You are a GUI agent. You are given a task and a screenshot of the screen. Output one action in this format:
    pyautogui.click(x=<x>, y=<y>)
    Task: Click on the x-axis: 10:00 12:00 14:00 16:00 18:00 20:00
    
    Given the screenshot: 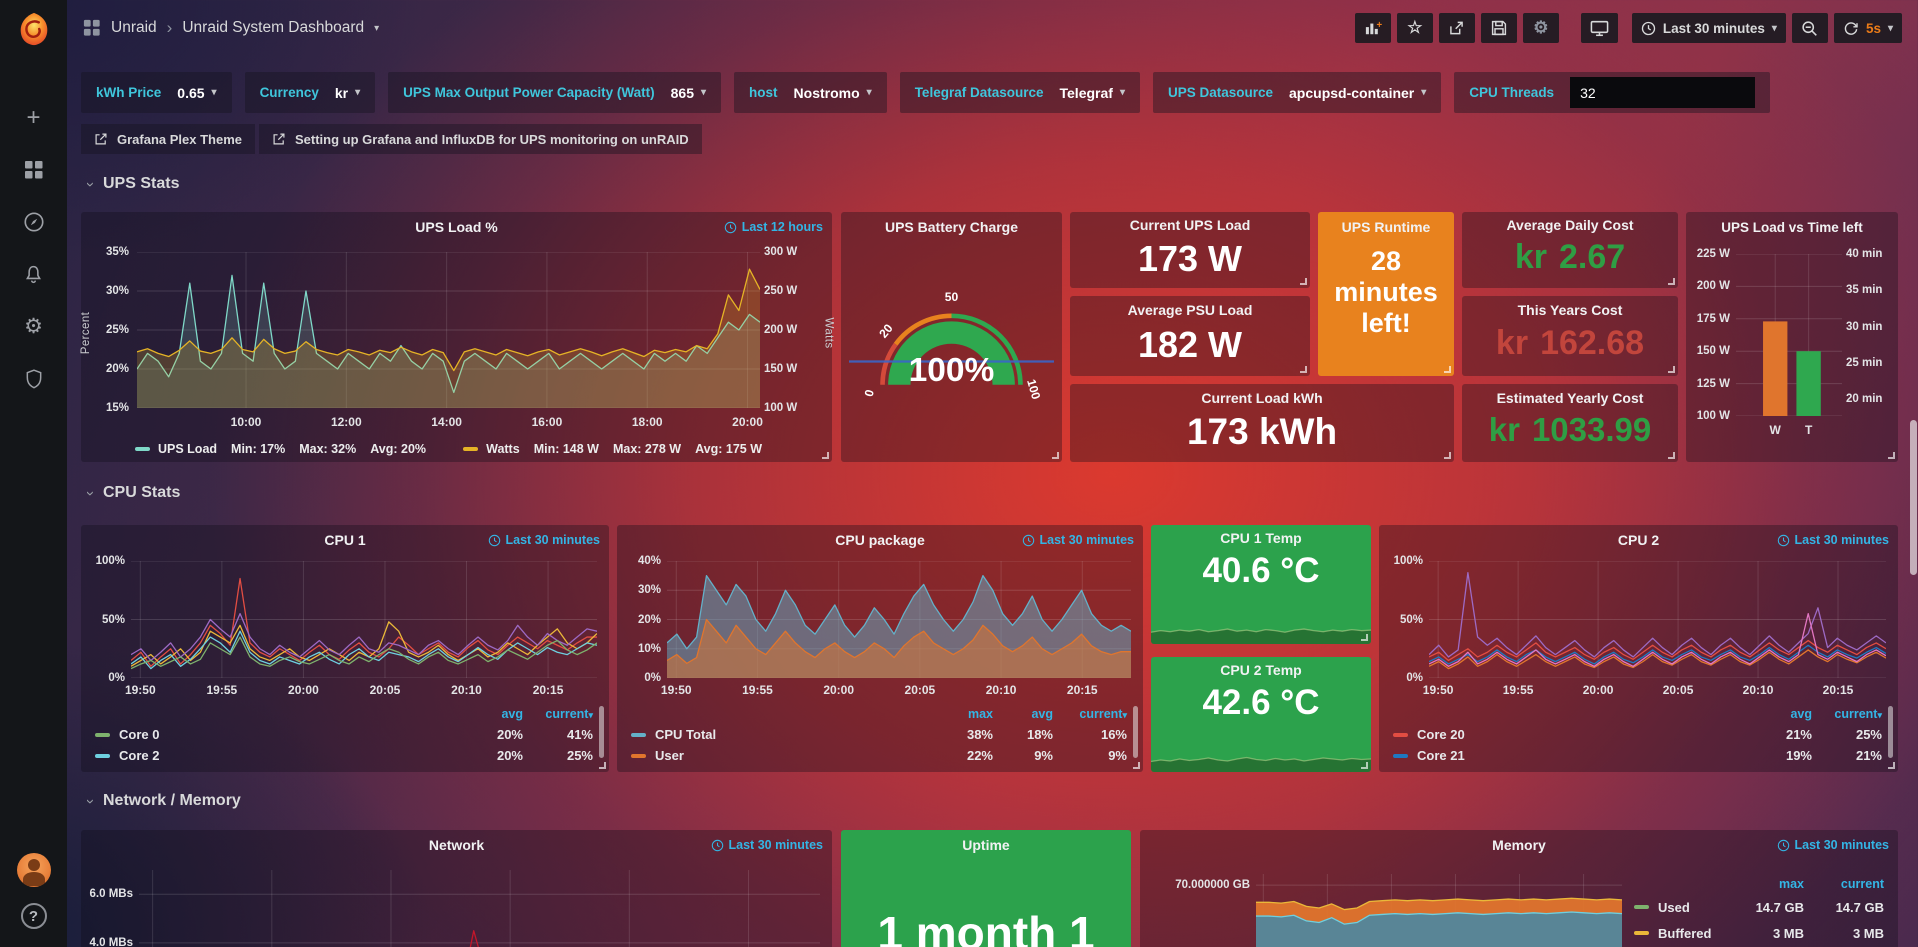 What is the action you would take?
    pyautogui.click(x=450, y=422)
    